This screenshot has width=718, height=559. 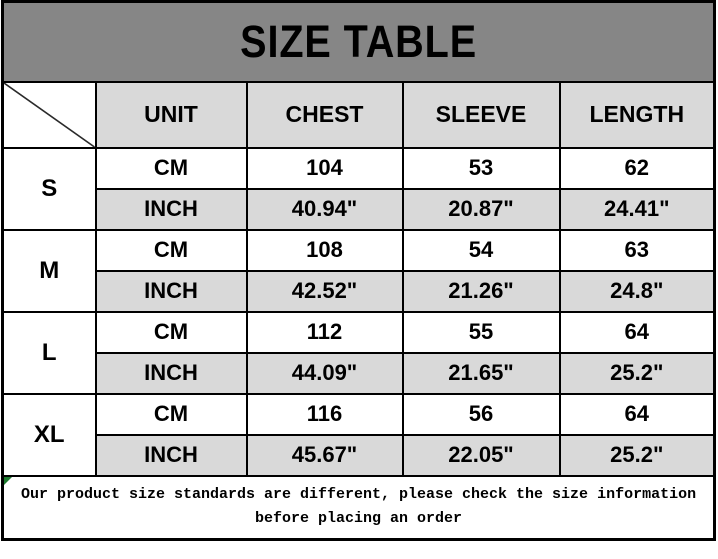 I want to click on size-row-l-inch: INCH 44.09" 21.65" 25.2", so click(x=359, y=373).